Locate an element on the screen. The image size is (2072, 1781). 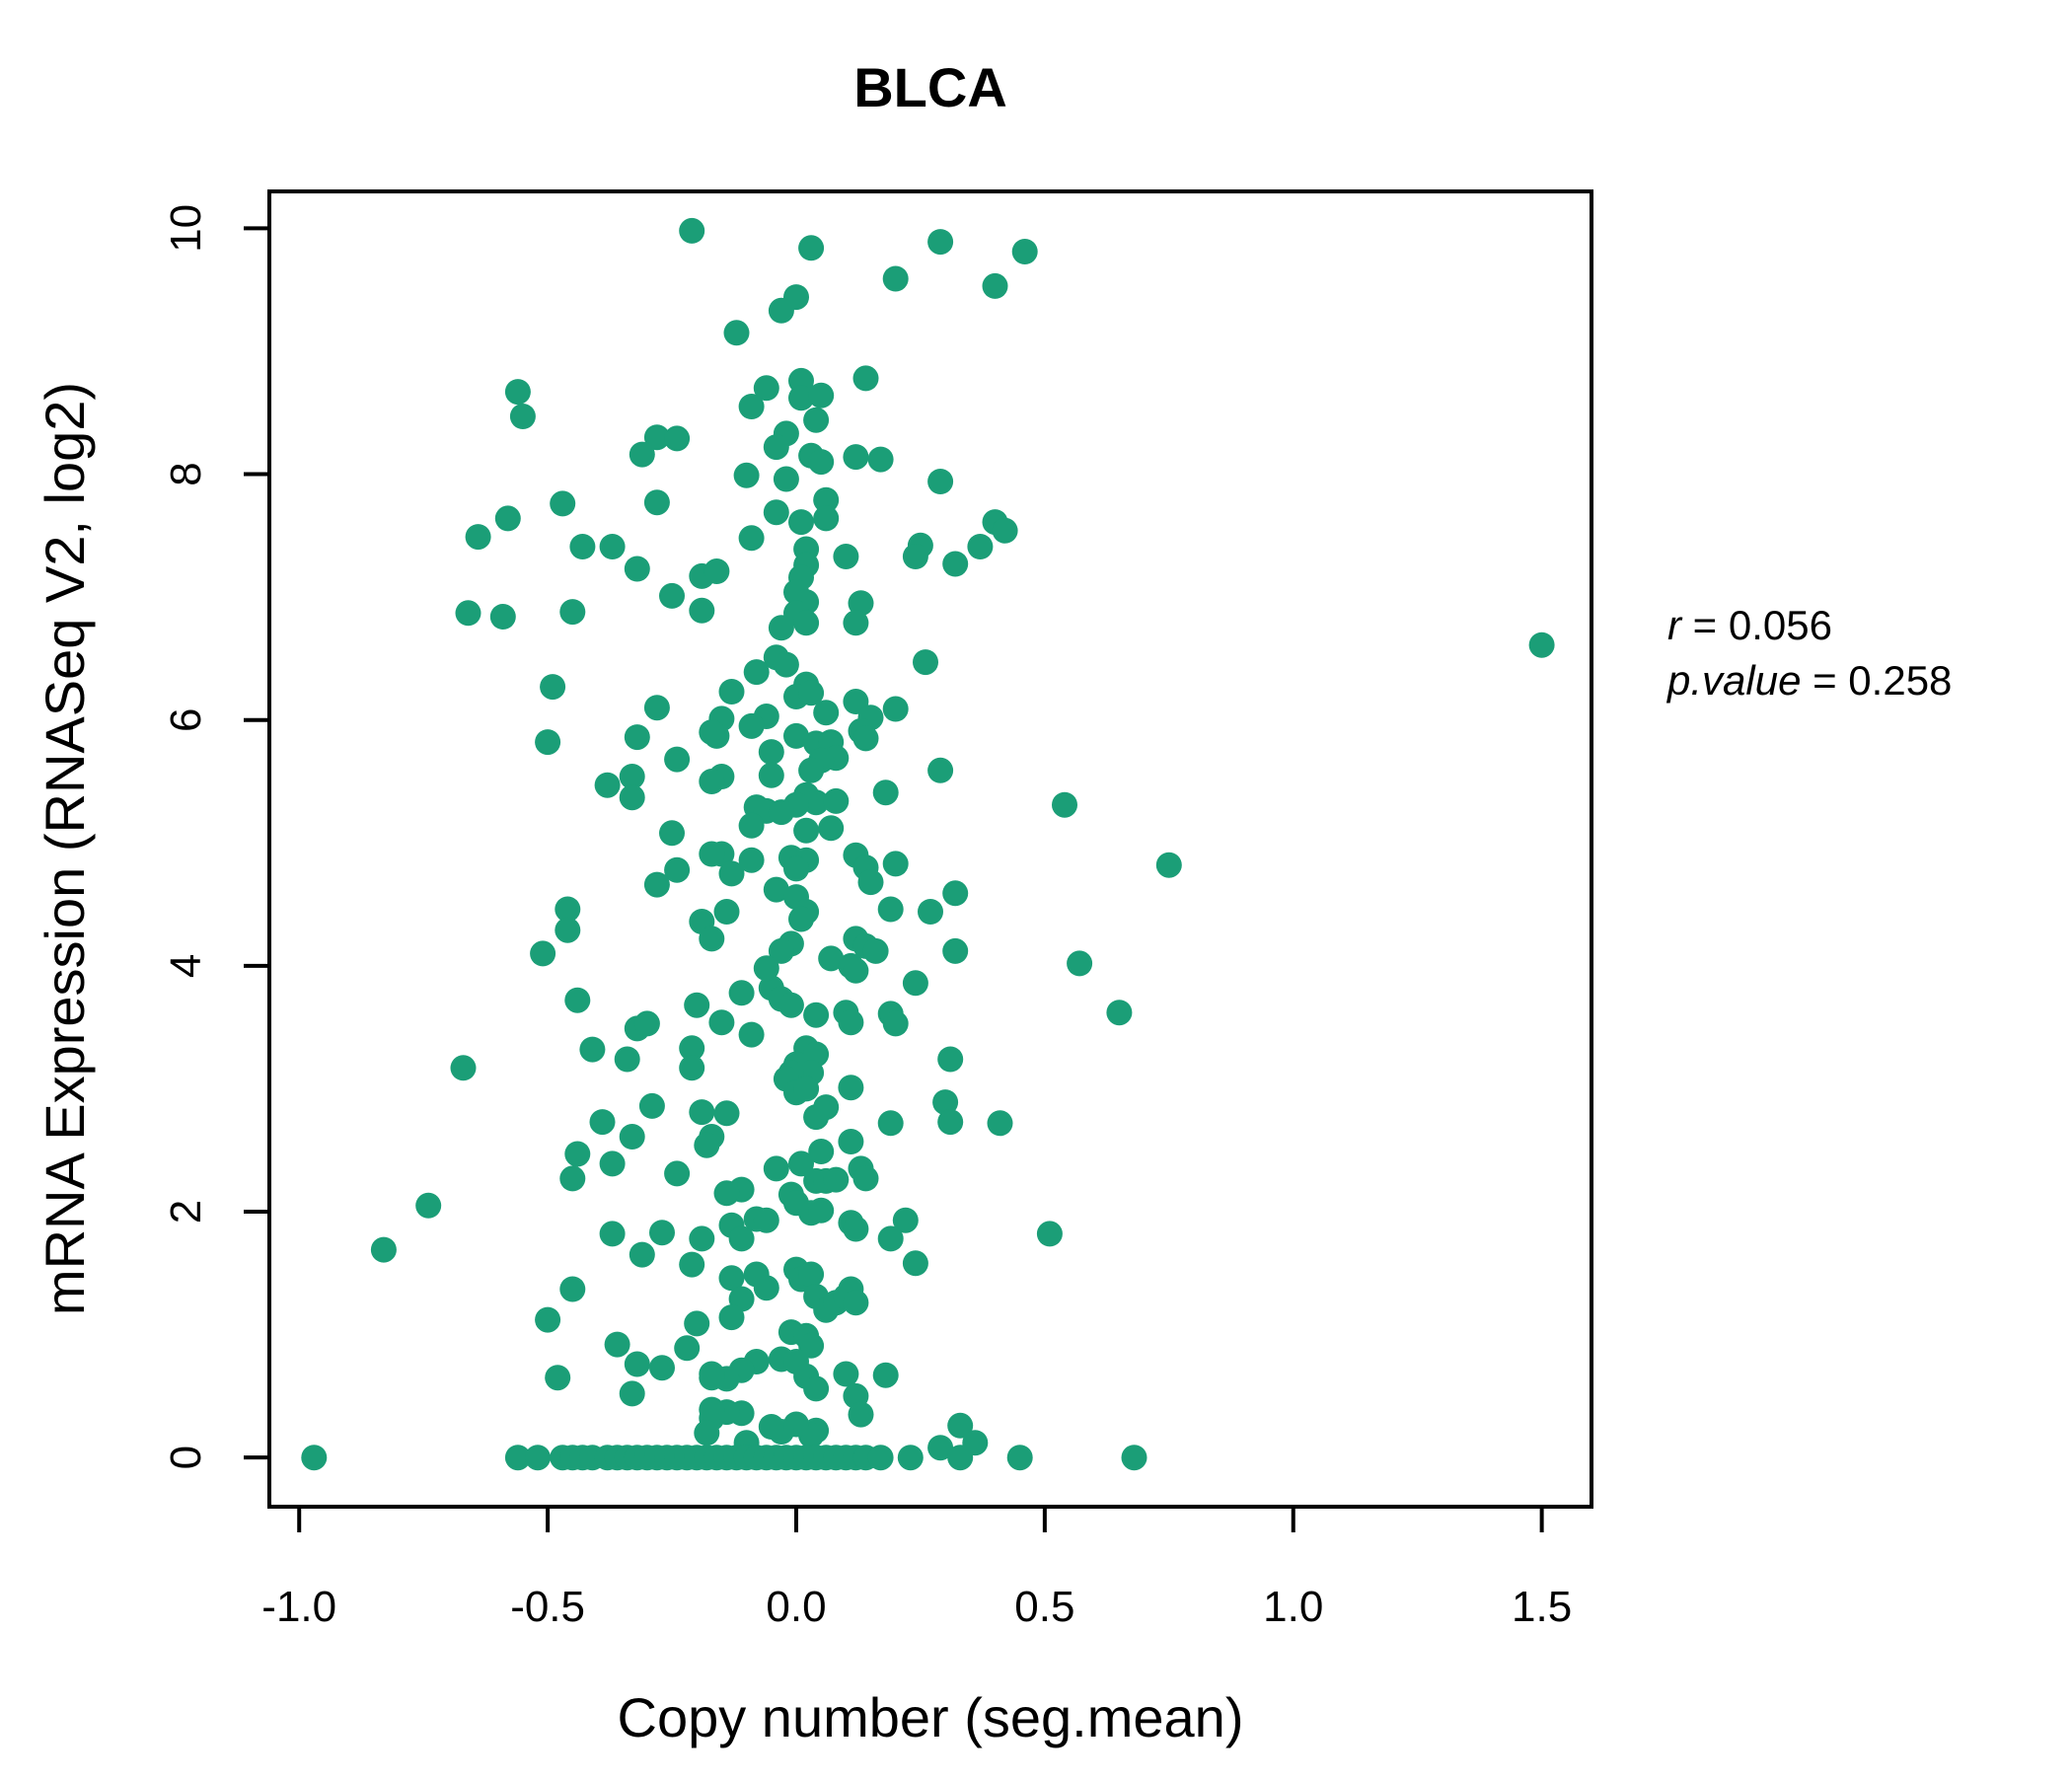
correlation-annotation: r = 0.056 is located at coordinates (1750, 625).